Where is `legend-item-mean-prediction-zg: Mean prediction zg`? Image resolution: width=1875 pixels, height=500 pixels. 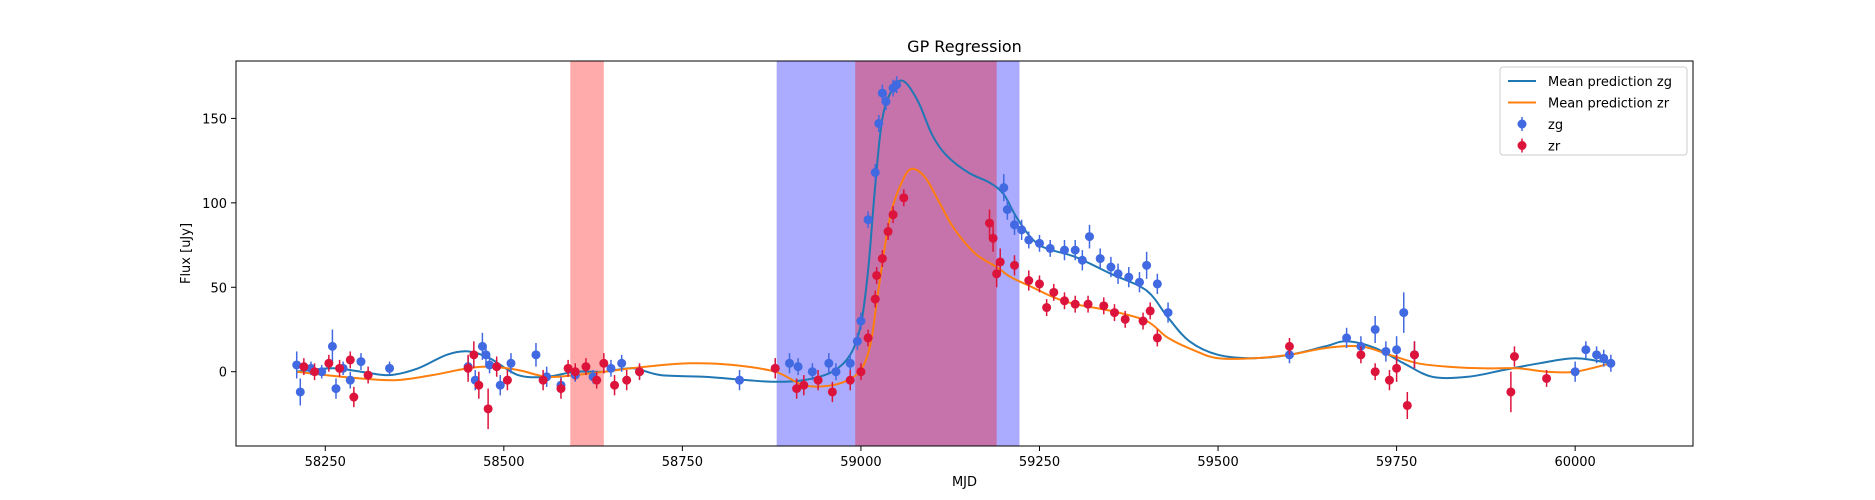 legend-item-mean-prediction-zg: Mean prediction zg is located at coordinates (1590, 82).